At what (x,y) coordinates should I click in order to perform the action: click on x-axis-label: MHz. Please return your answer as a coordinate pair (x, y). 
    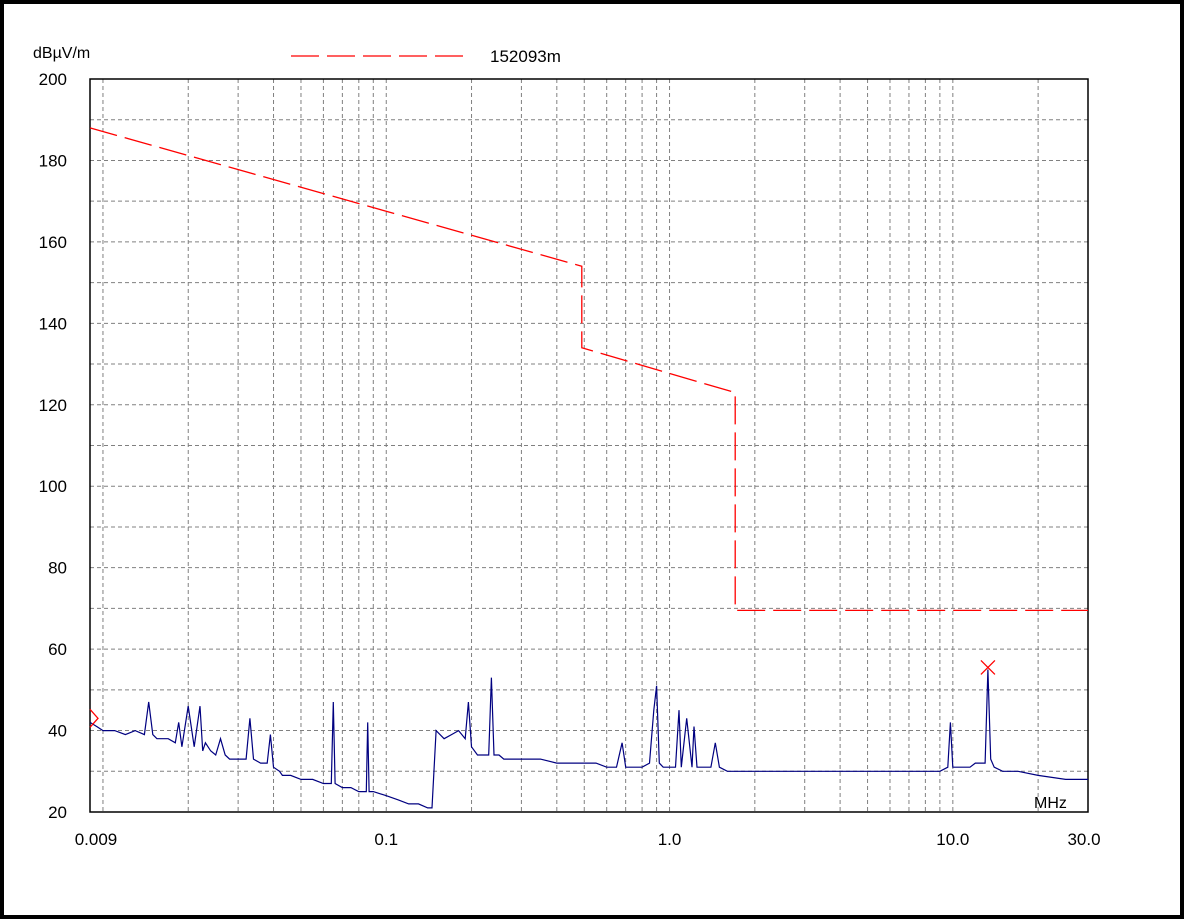
    Looking at the image, I should click on (1050, 803).